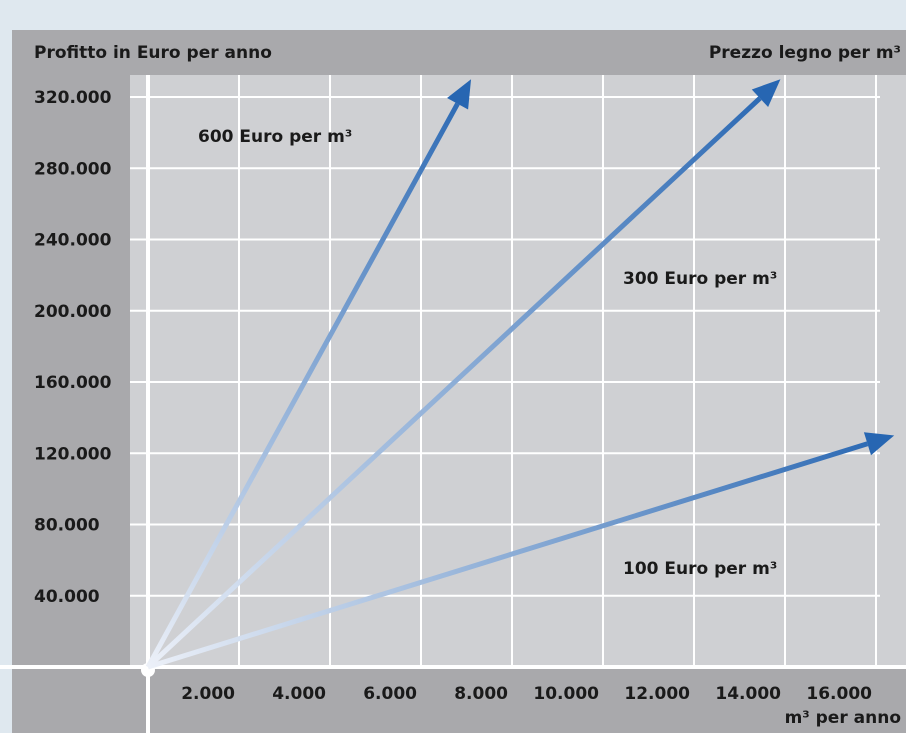 The height and width of the screenshot is (733, 906). What do you see at coordinates (73, 383) in the screenshot?
I see `y-tick-label: 160.000` at bounding box center [73, 383].